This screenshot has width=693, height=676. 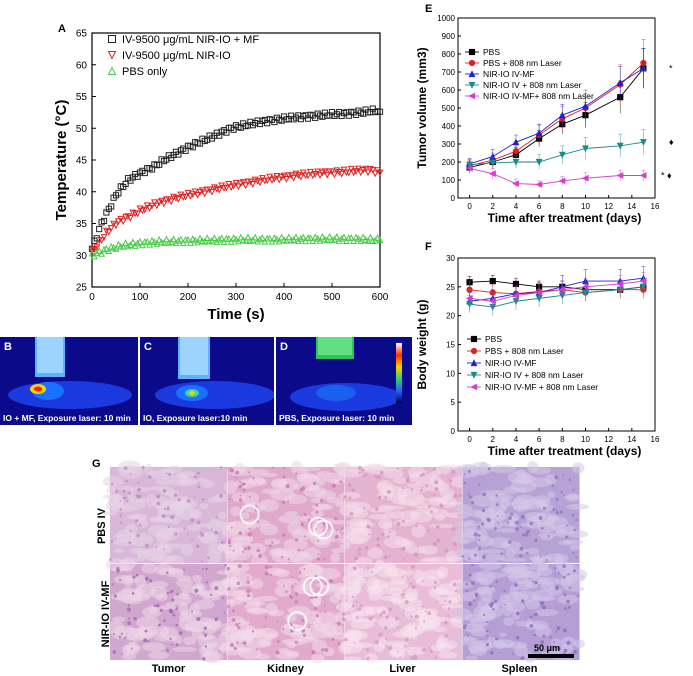 I want to click on scale-bar: 50 μm, so click(x=552, y=650).